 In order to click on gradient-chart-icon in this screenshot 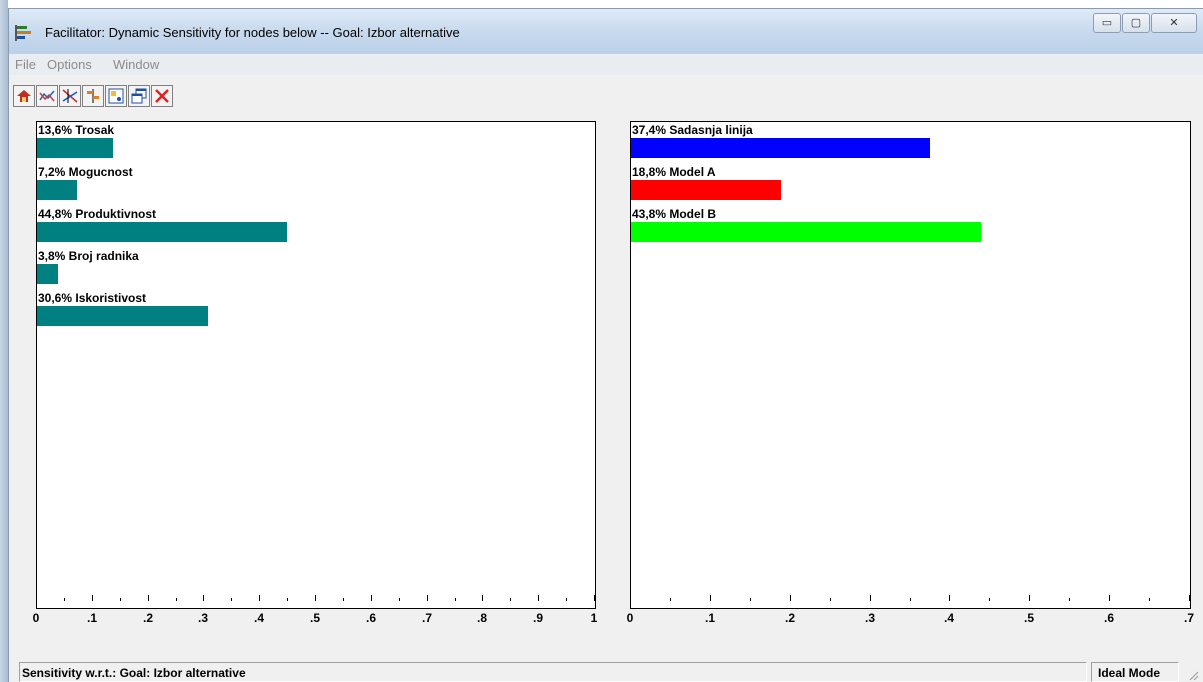, I will do `click(70, 96)`.